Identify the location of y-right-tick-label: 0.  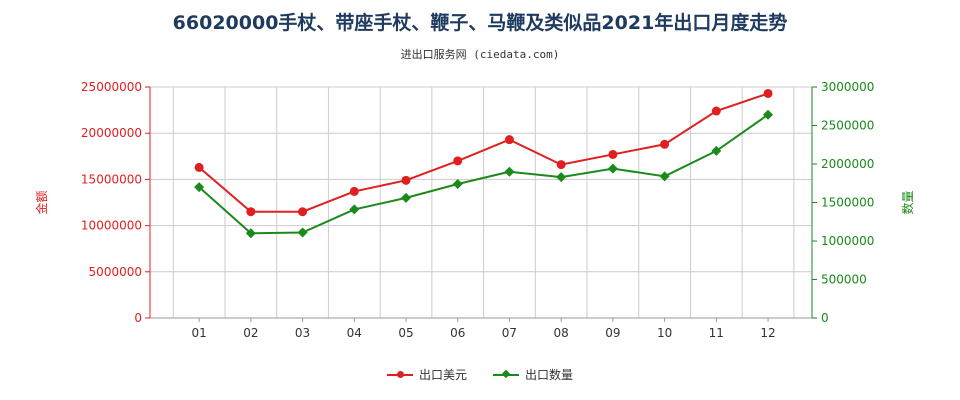
(825, 318).